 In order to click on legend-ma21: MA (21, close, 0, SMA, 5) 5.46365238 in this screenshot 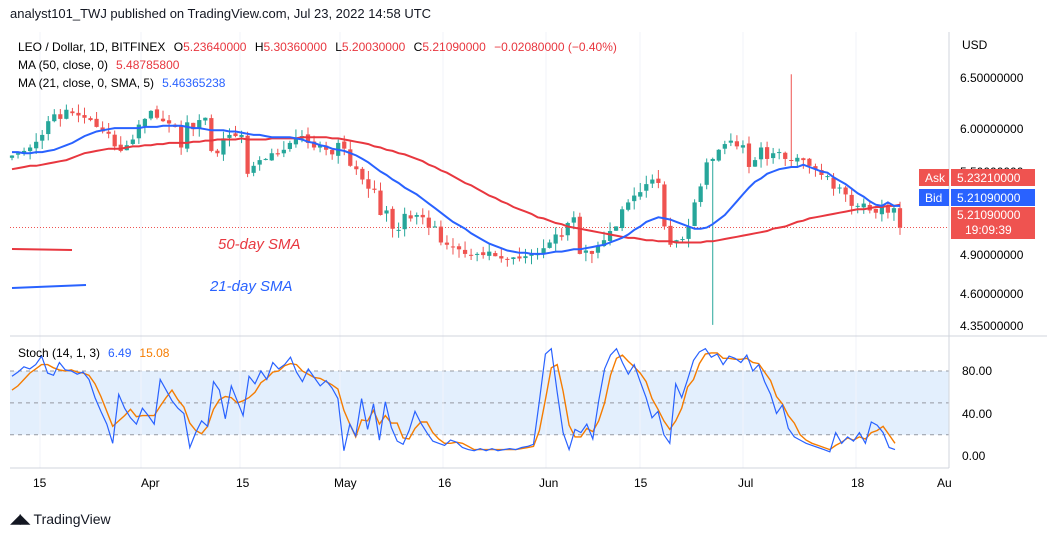, I will do `click(122, 83)`.